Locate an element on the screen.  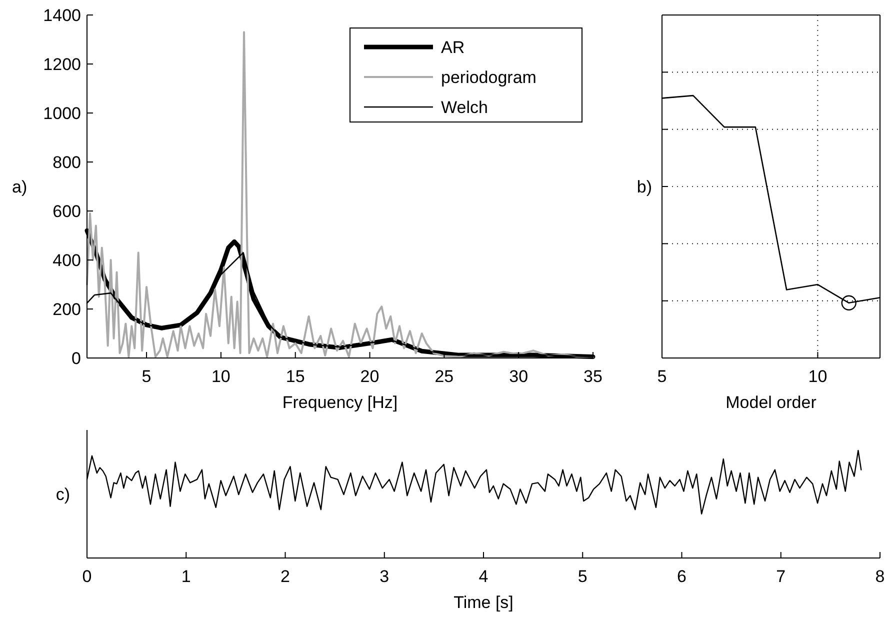
y-axis-title: a) is located at coordinates (20, 187).